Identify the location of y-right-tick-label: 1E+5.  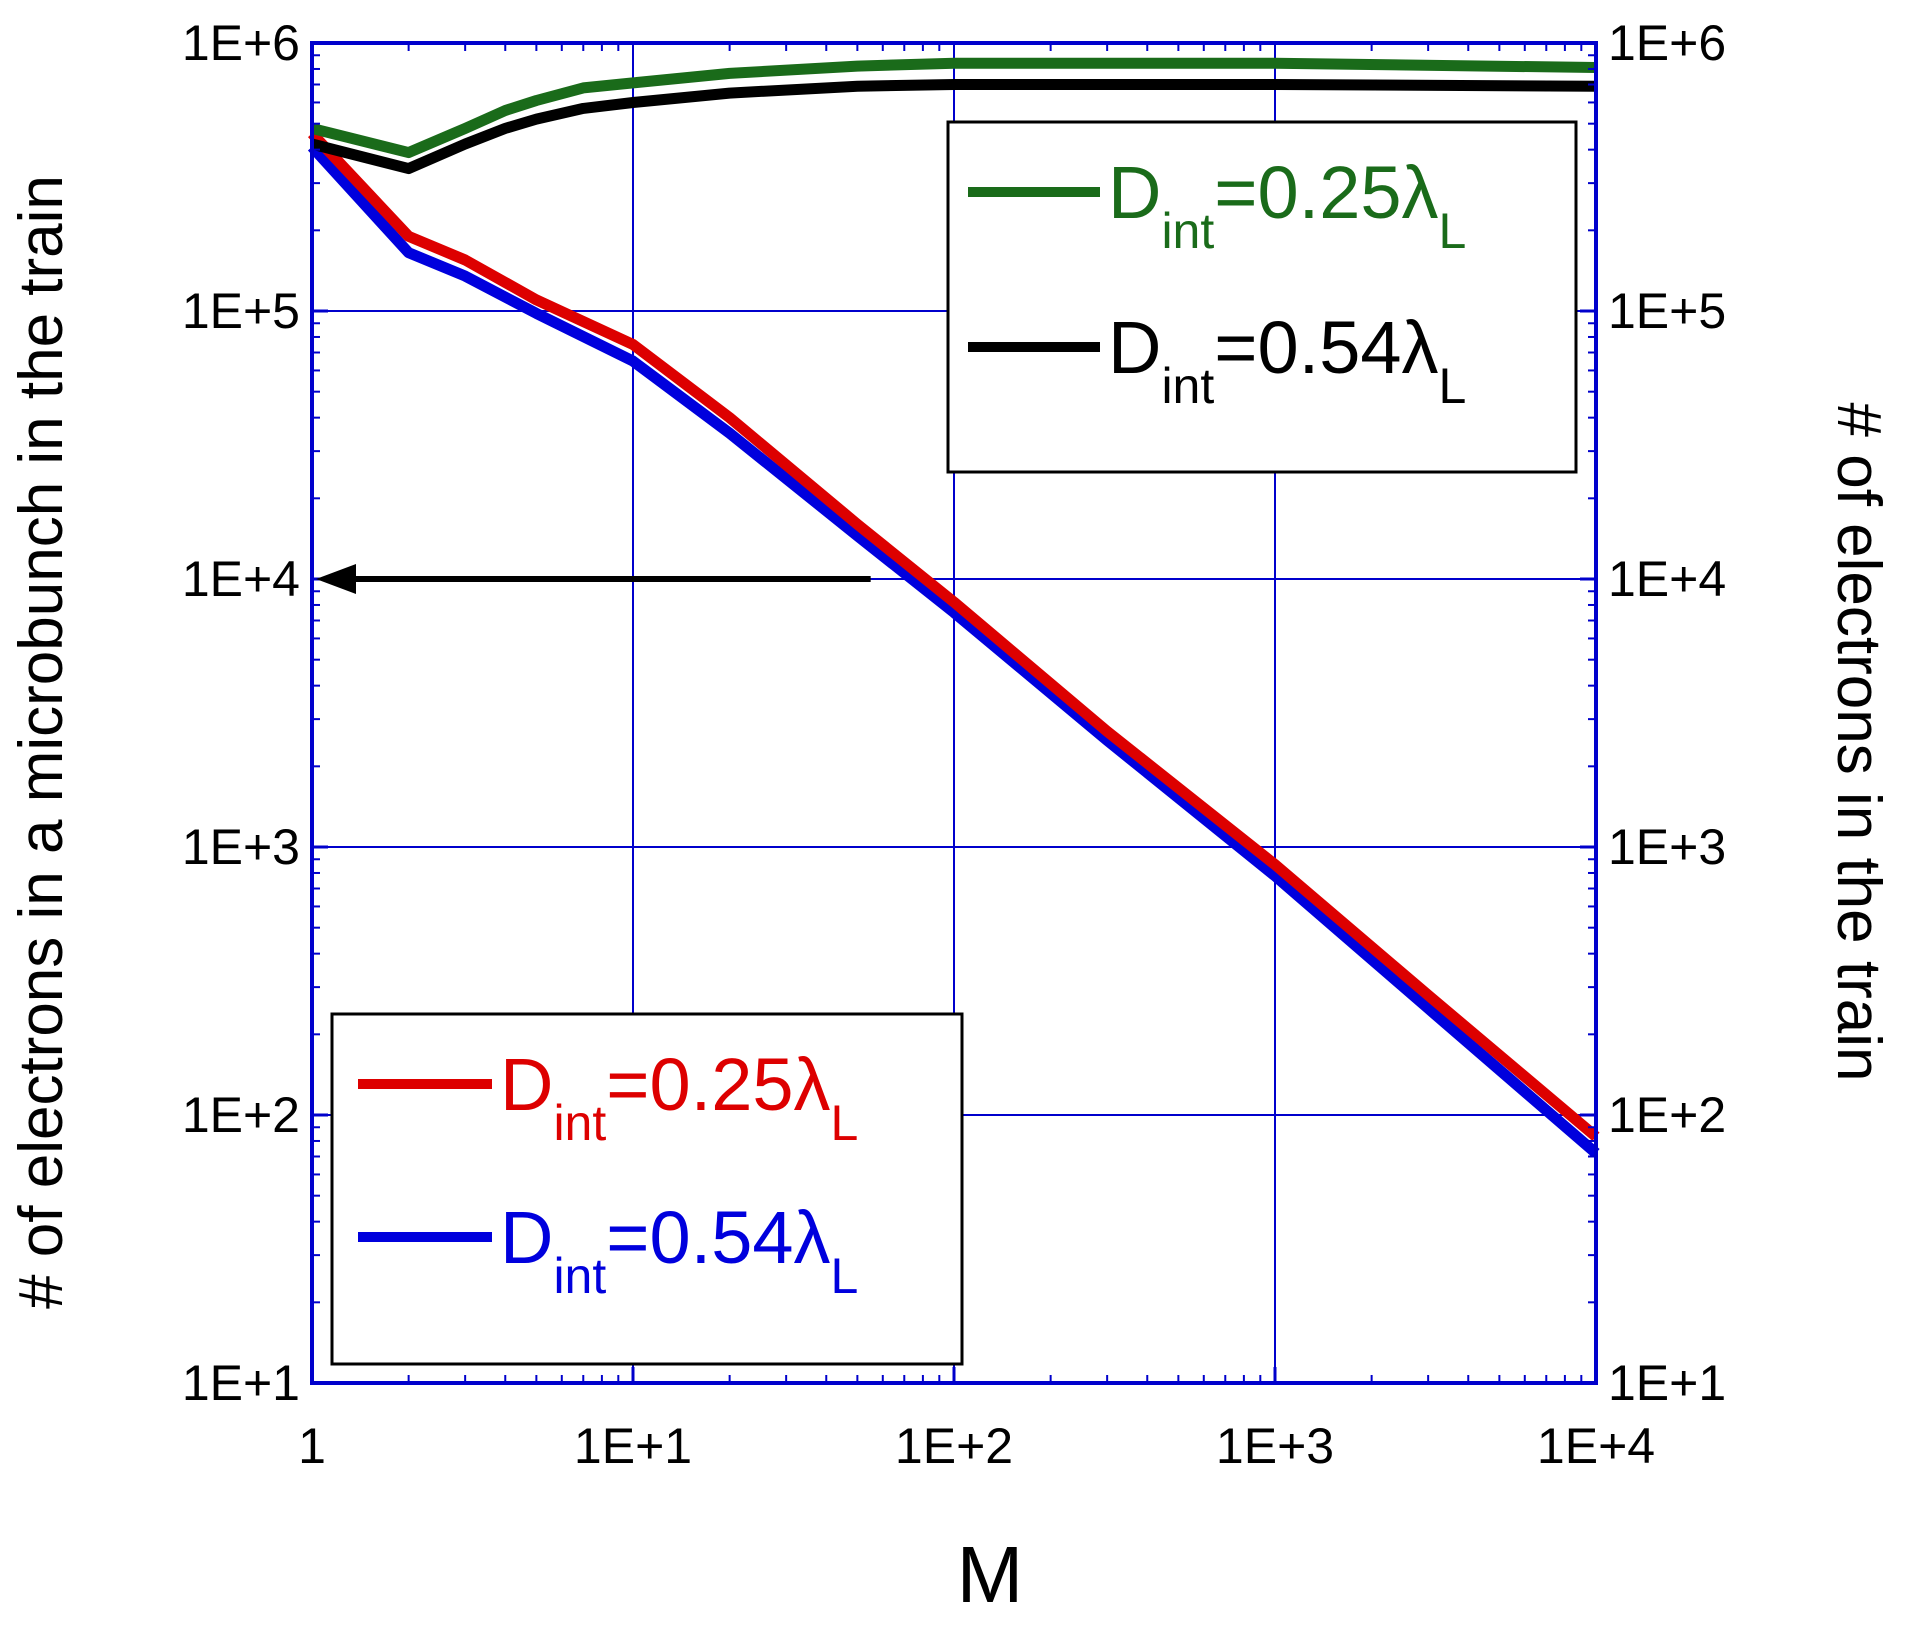
(1667, 311).